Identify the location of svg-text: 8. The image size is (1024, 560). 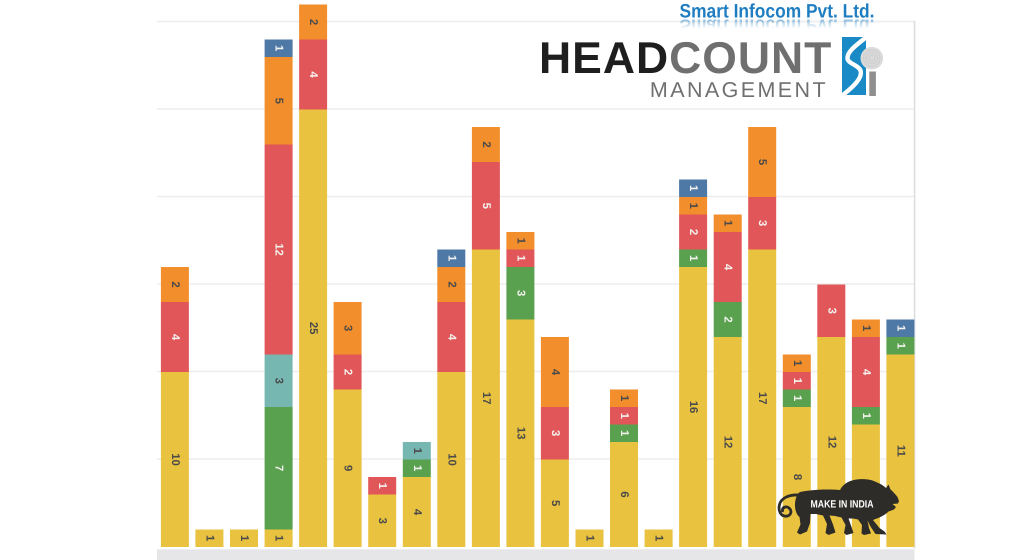
(797, 477).